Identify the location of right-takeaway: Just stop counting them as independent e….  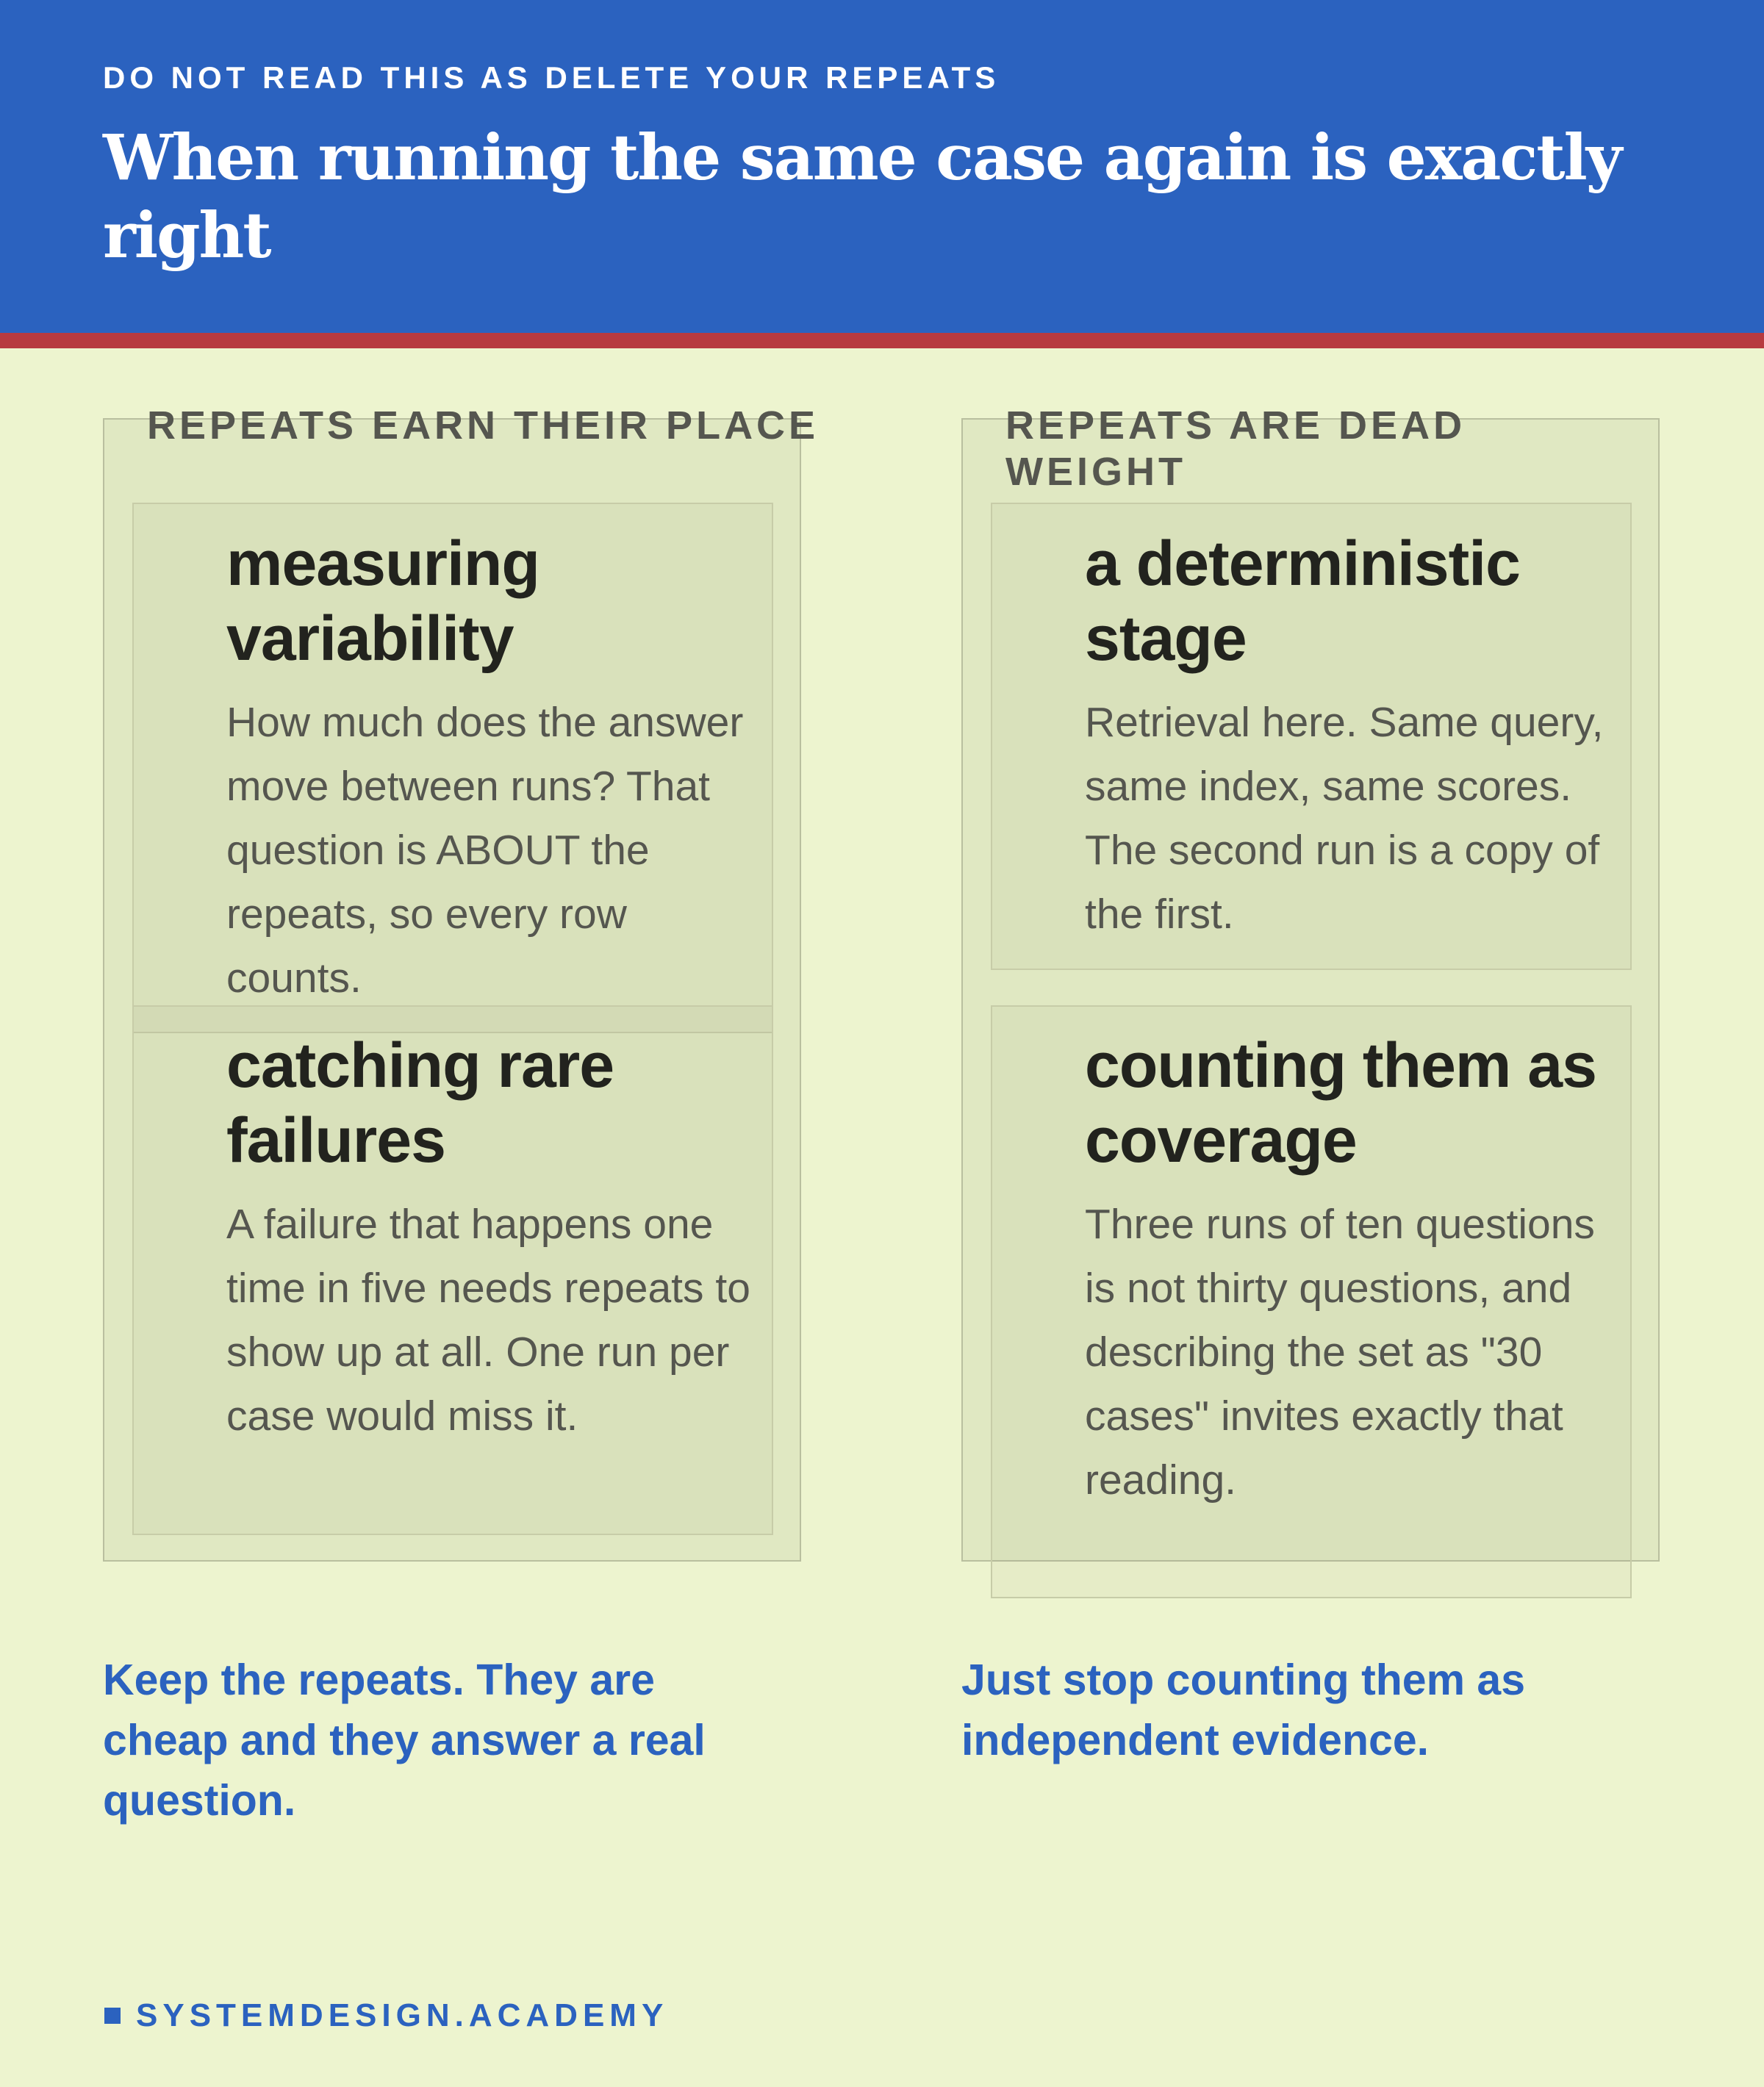
(1243, 1710).